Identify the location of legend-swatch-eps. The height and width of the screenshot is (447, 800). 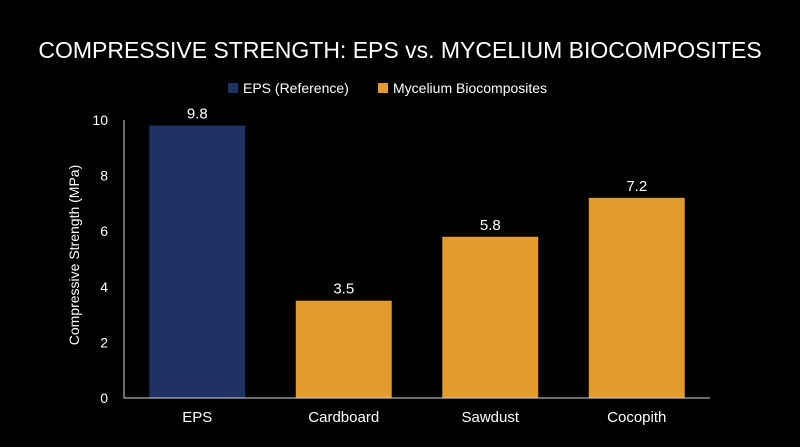
(233, 88).